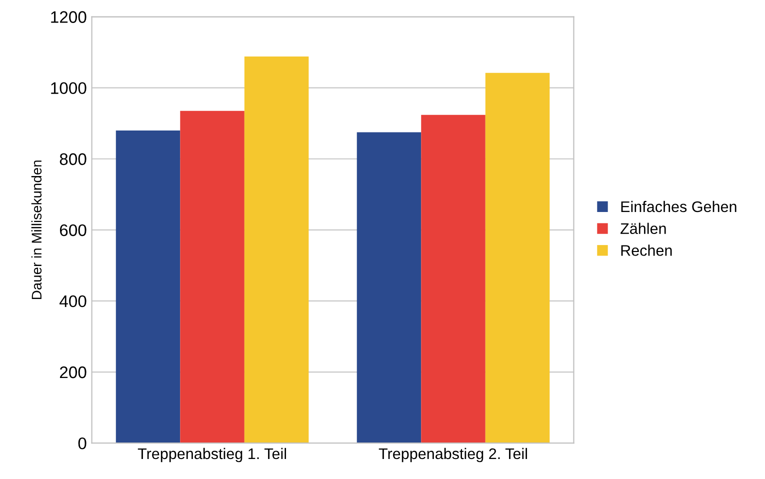 The height and width of the screenshot is (479, 765). What do you see at coordinates (212, 455) in the screenshot?
I see `x-tick-label: Treppenabstieg 1. Teil` at bounding box center [212, 455].